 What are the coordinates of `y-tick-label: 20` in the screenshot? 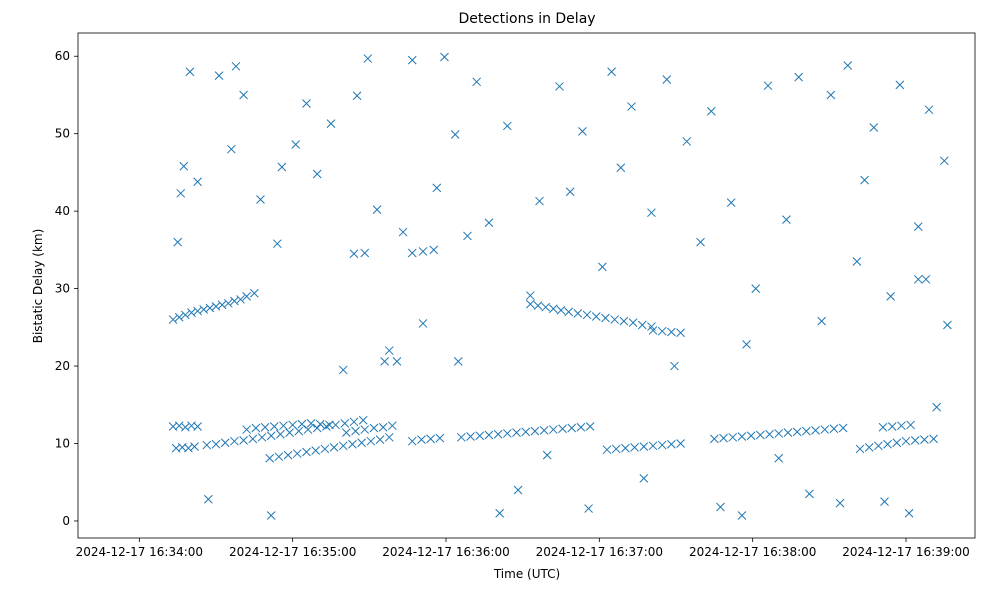 It's located at (62, 366).